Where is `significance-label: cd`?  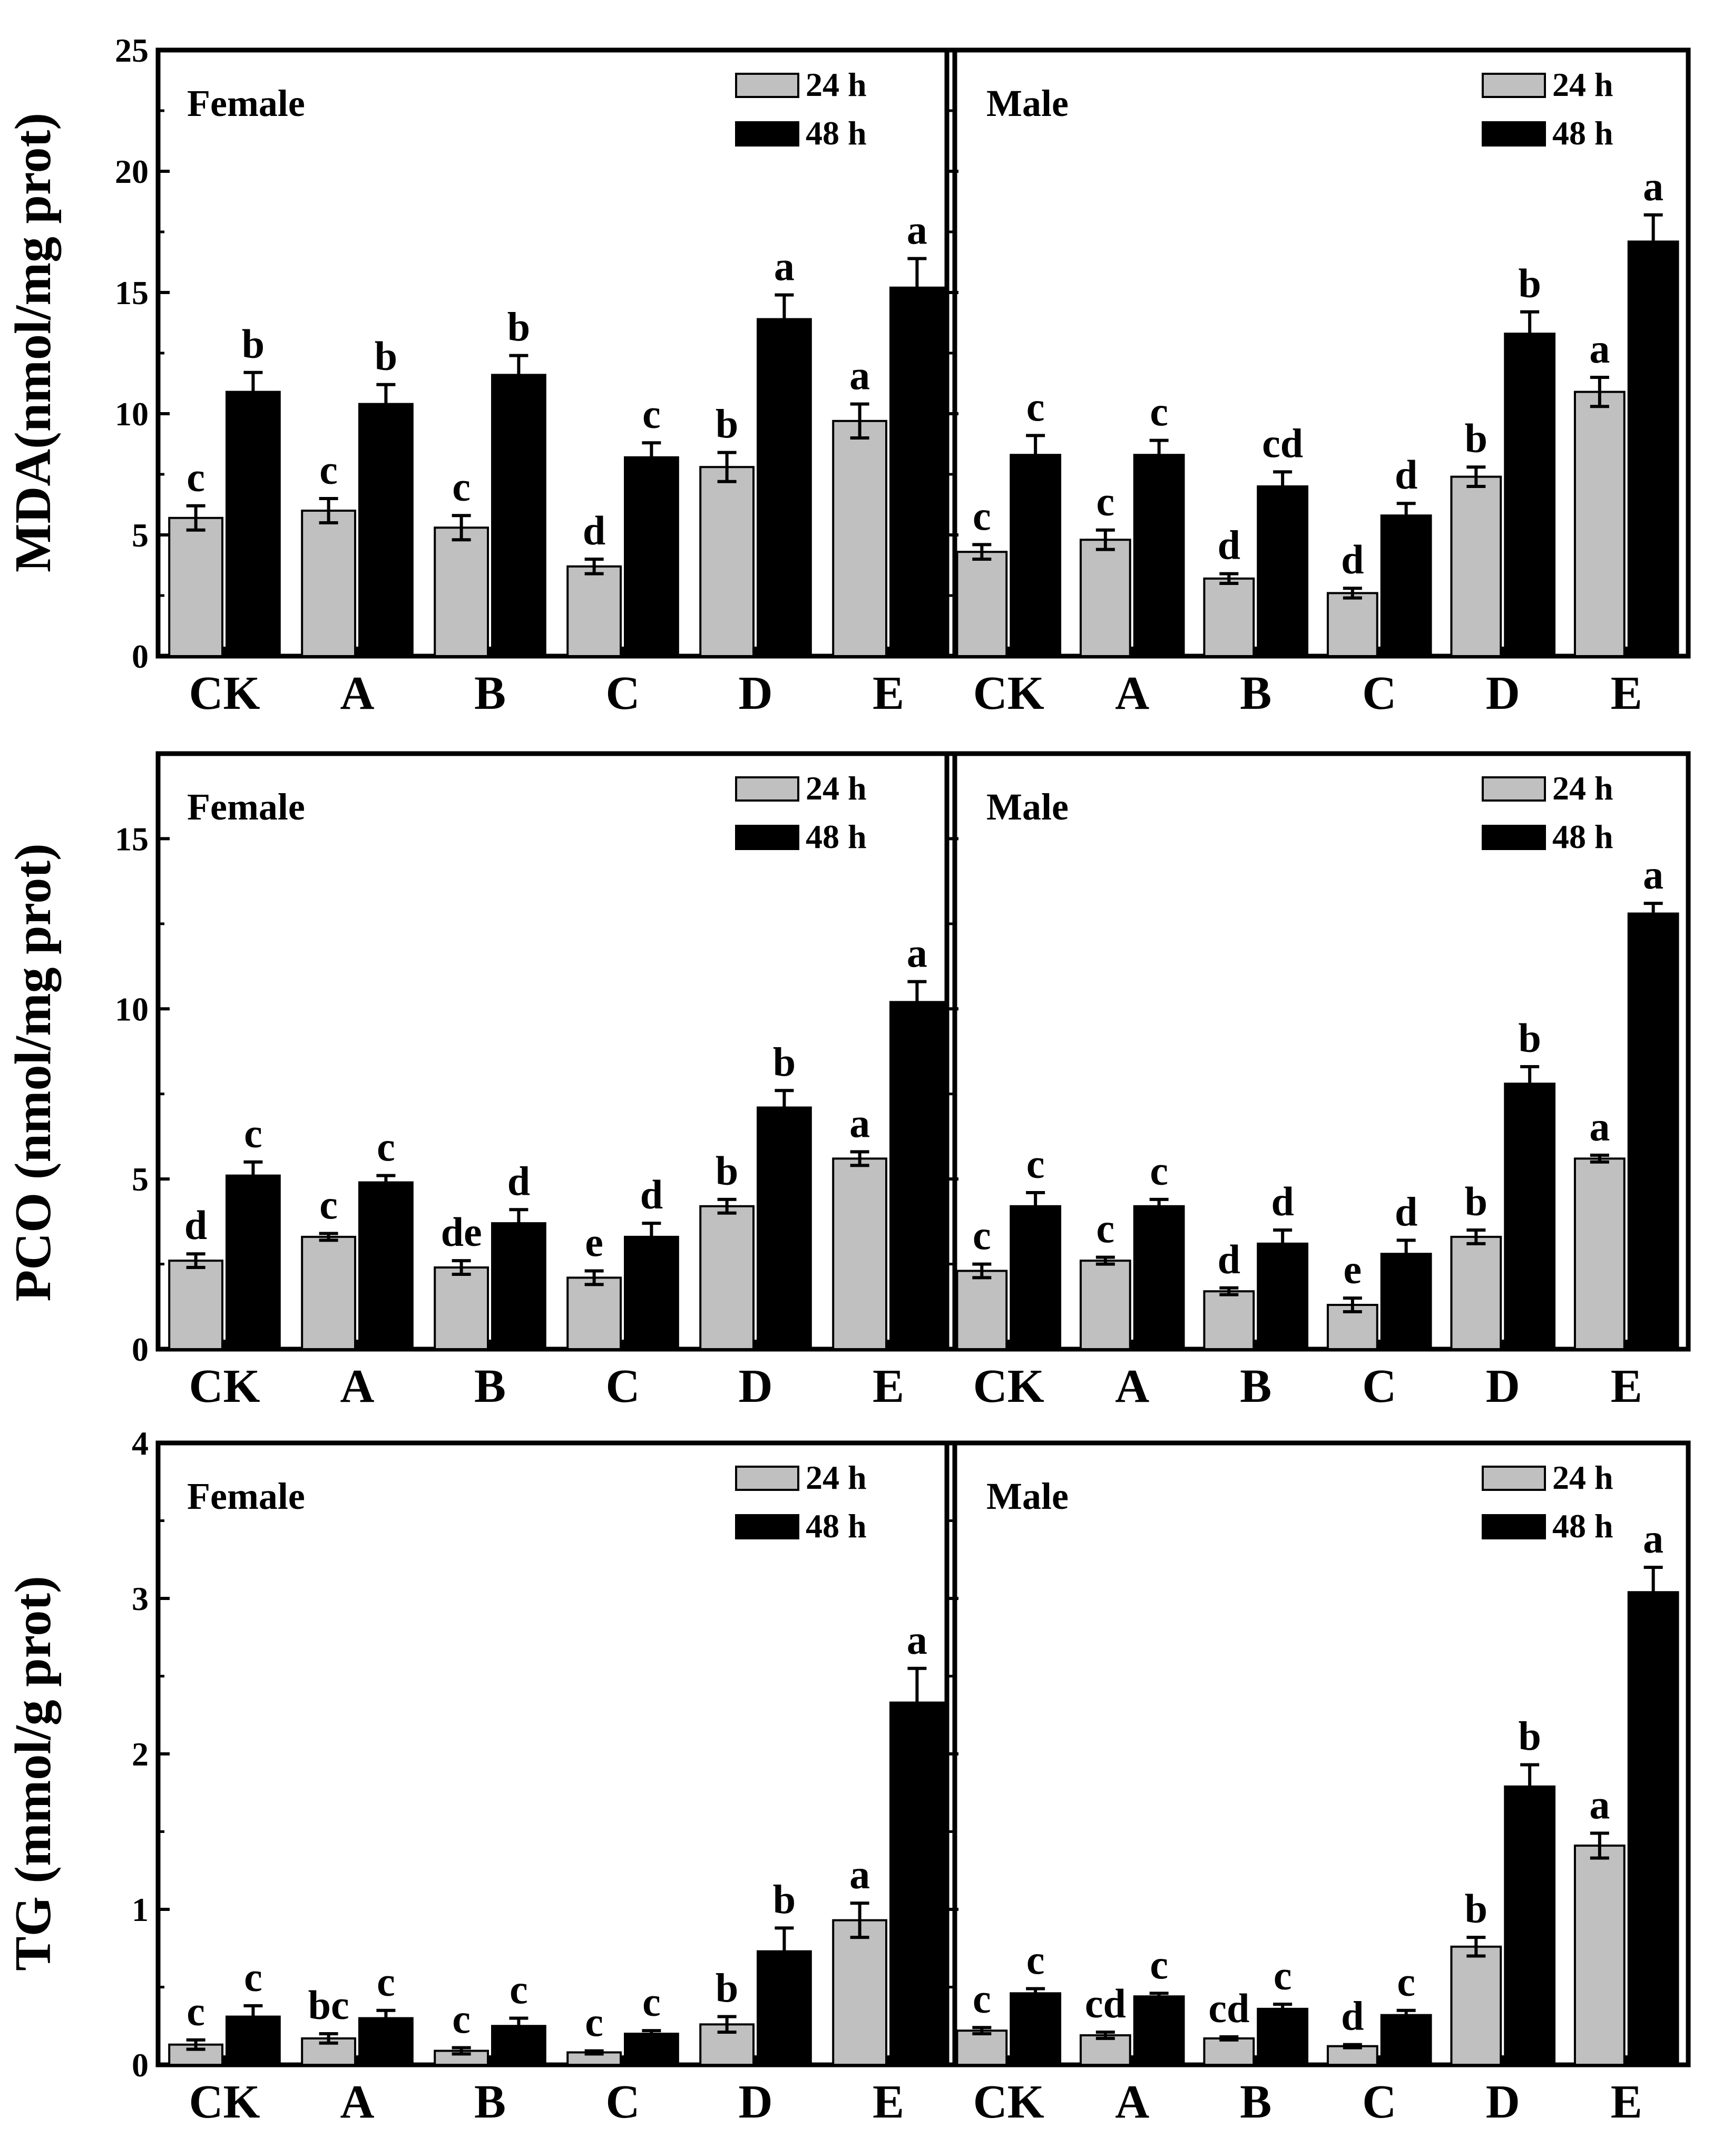
significance-label: cd is located at coordinates (1228, 2008).